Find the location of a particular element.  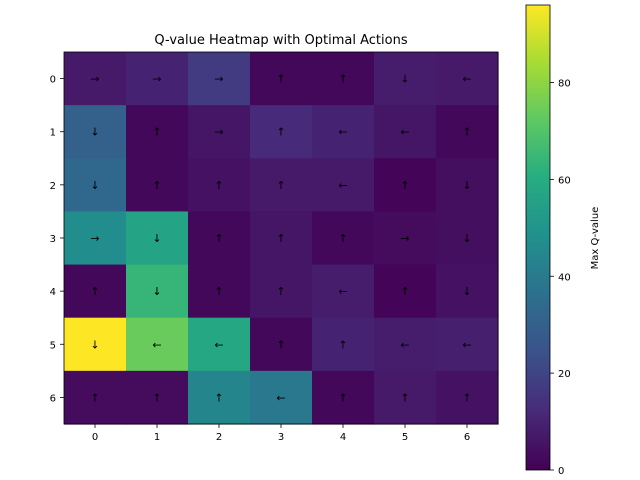

heatmap-cell-r1-c0 is located at coordinates (95, 132).